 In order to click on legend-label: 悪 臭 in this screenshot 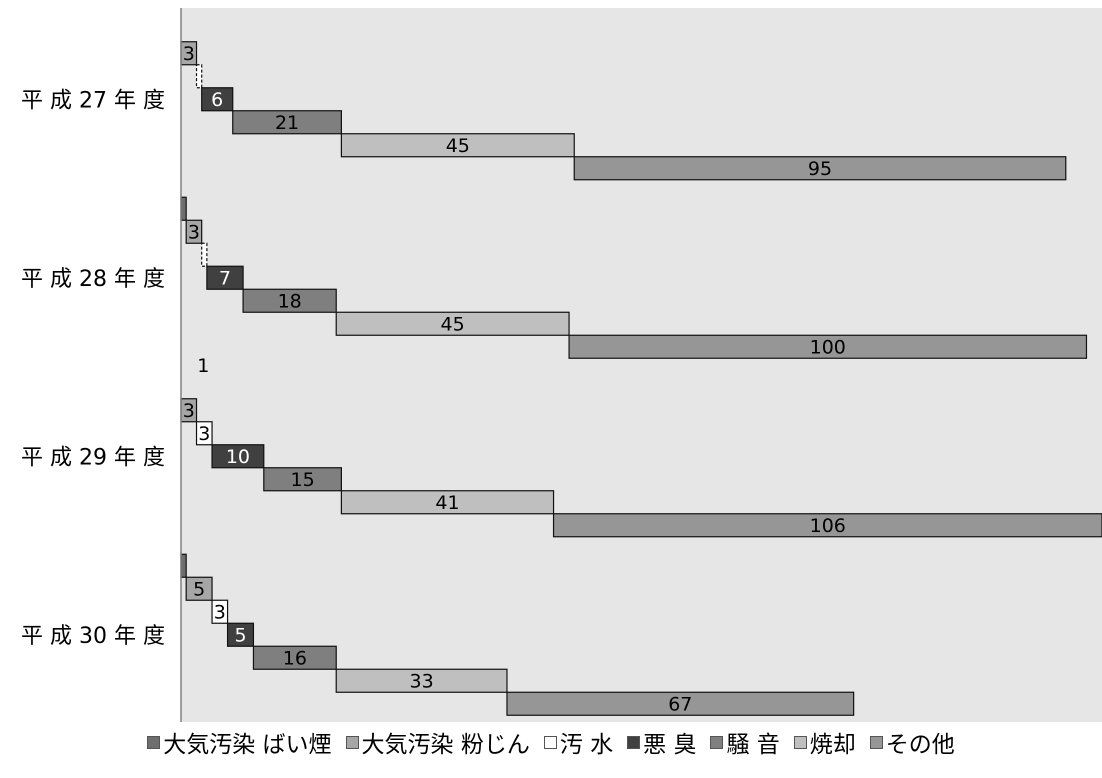, I will do `click(670, 745)`.